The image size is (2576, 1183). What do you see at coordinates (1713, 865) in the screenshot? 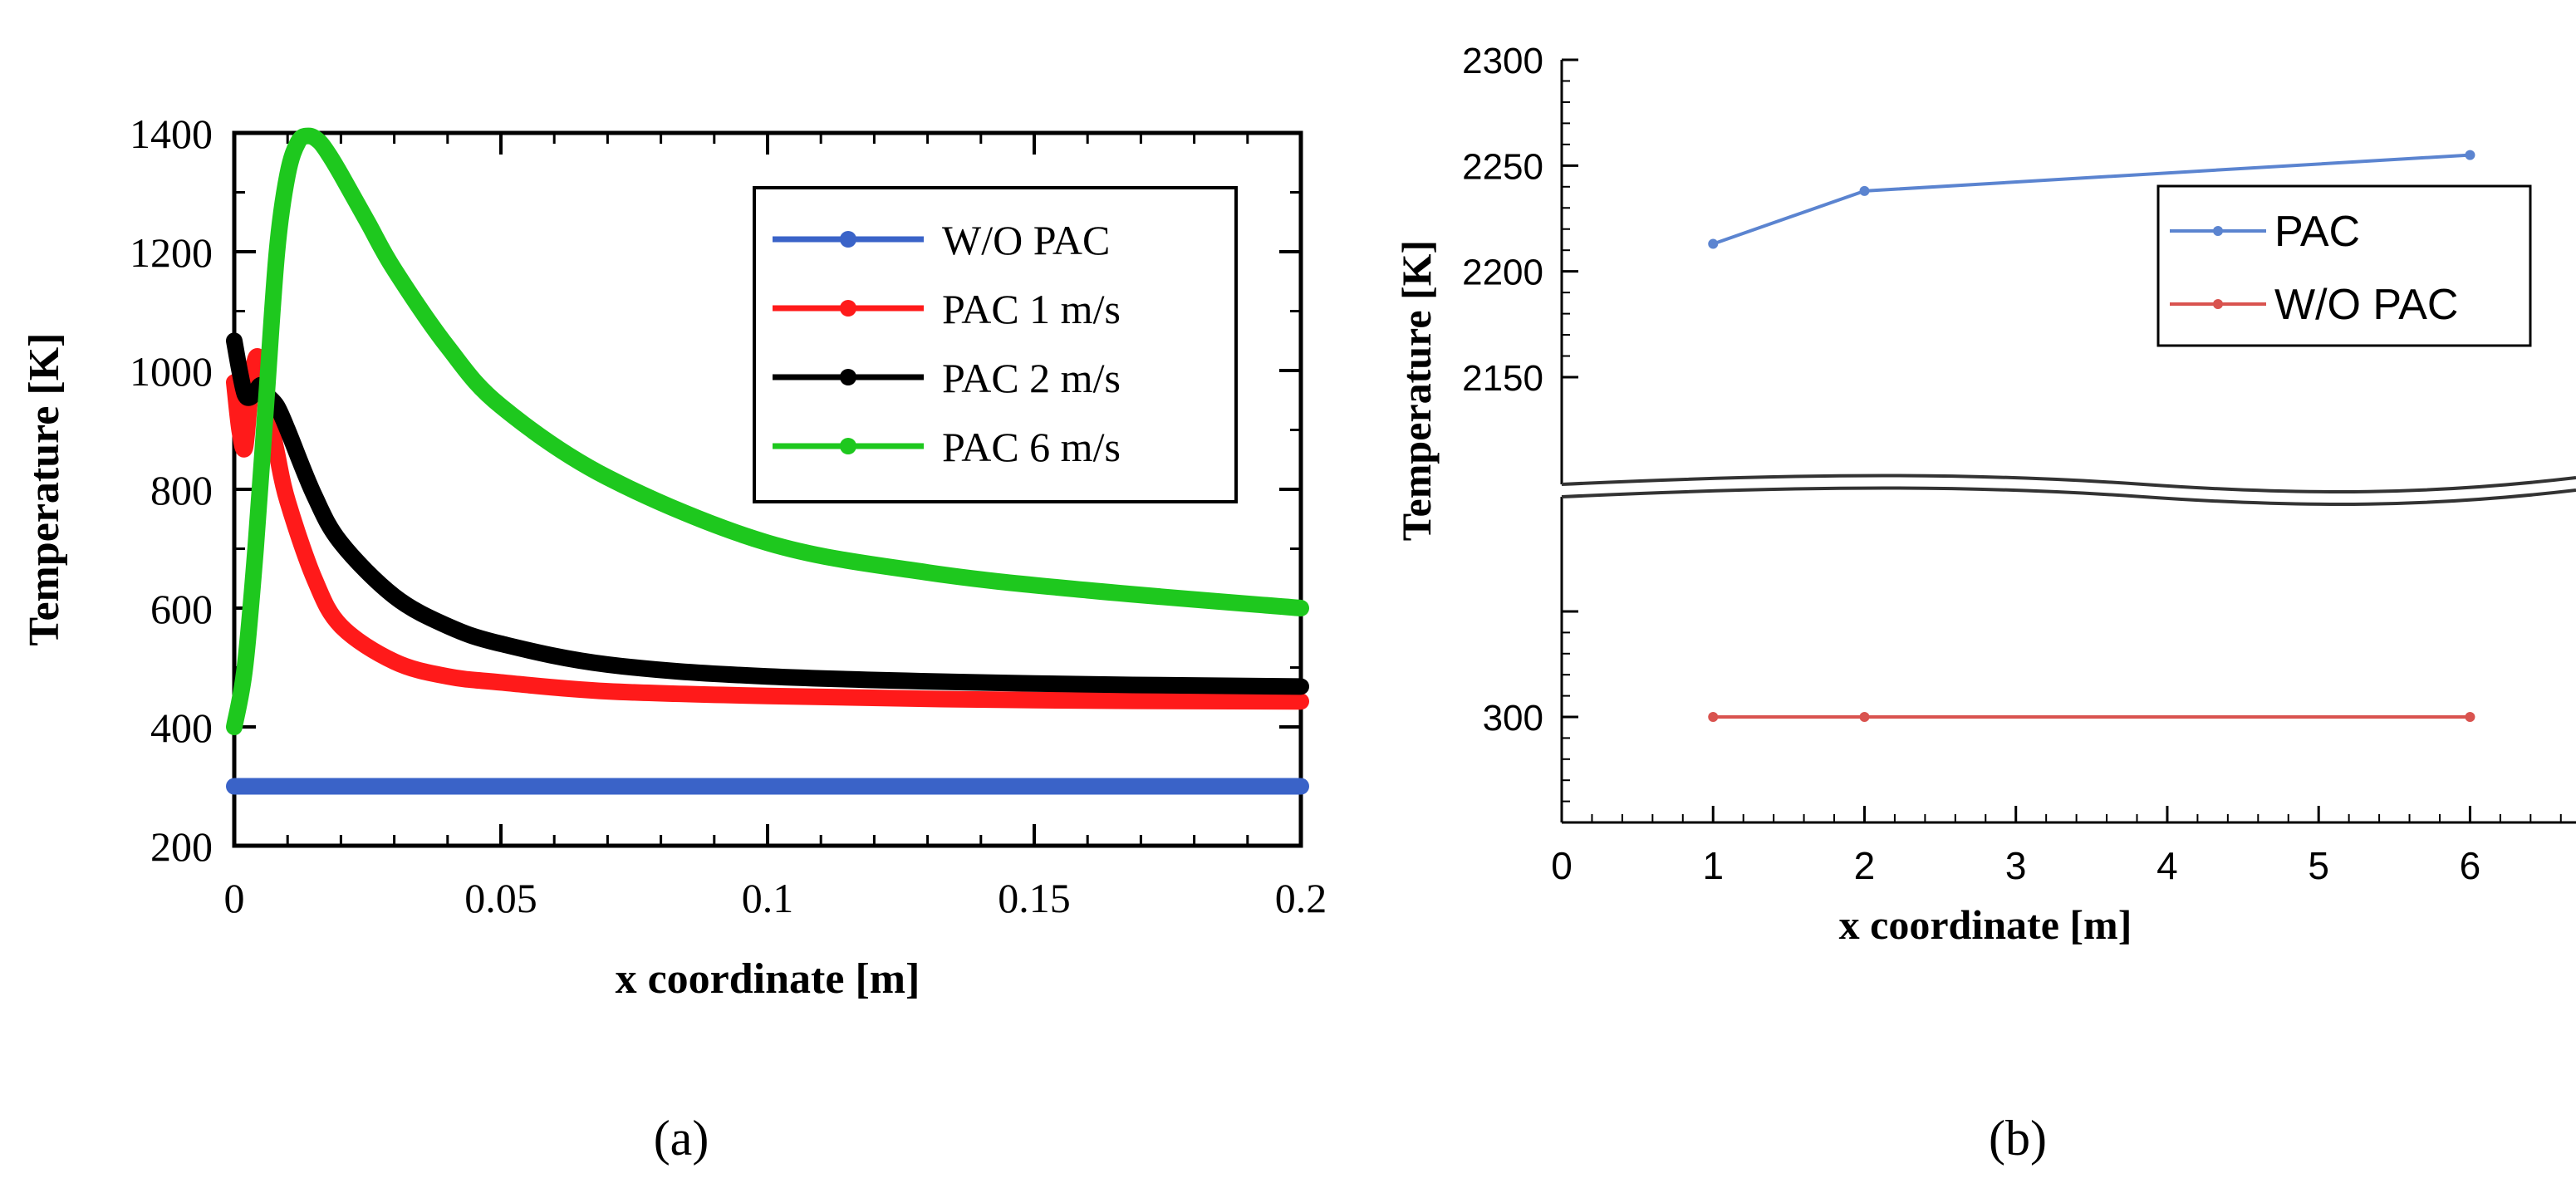
I see `panel-b-x-tick-label: 1` at bounding box center [1713, 865].